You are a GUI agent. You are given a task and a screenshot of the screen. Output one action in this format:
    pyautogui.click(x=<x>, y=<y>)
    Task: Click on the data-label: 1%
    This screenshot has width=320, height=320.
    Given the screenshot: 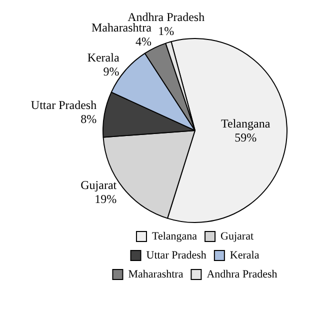 What is the action you would take?
    pyautogui.click(x=166, y=31)
    